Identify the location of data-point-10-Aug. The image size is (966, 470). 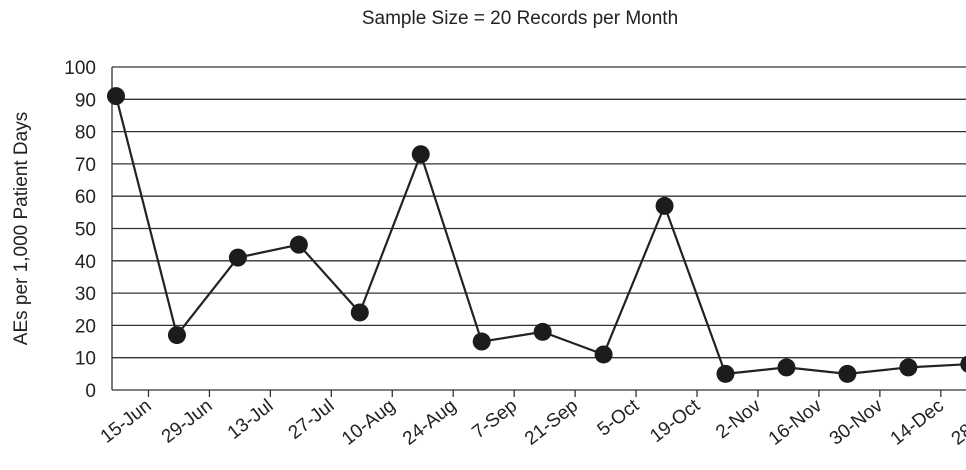
(359, 312).